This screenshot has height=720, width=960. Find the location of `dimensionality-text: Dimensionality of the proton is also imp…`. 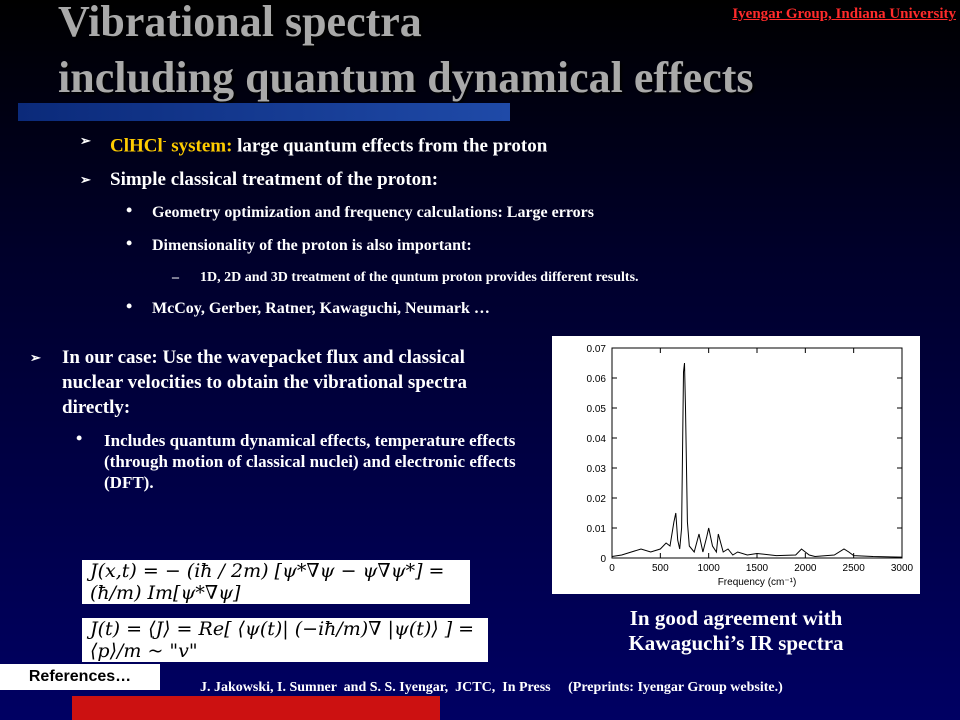

dimensionality-text: Dimensionality of the proton is also imp… is located at coordinates (312, 246).